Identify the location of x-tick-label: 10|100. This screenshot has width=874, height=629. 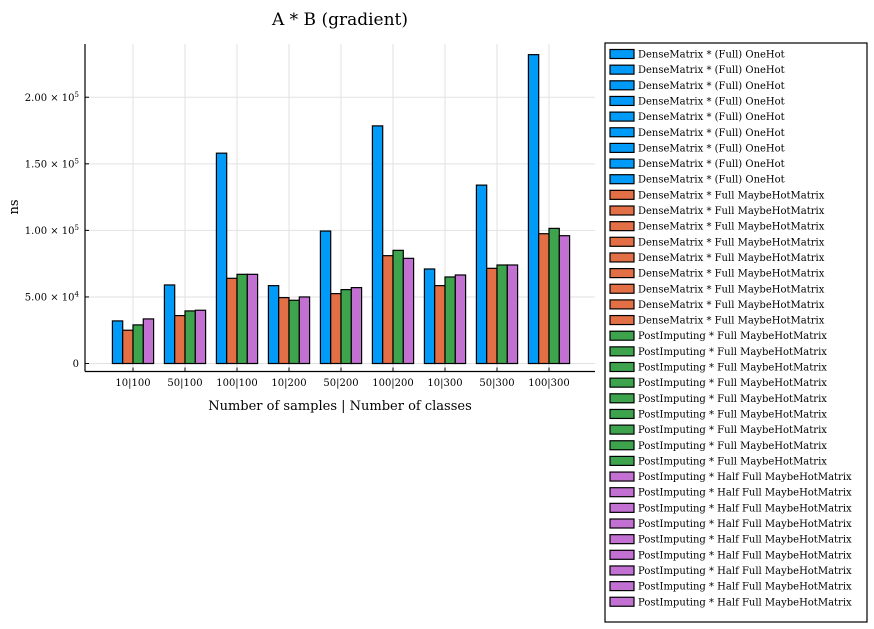
(132, 383).